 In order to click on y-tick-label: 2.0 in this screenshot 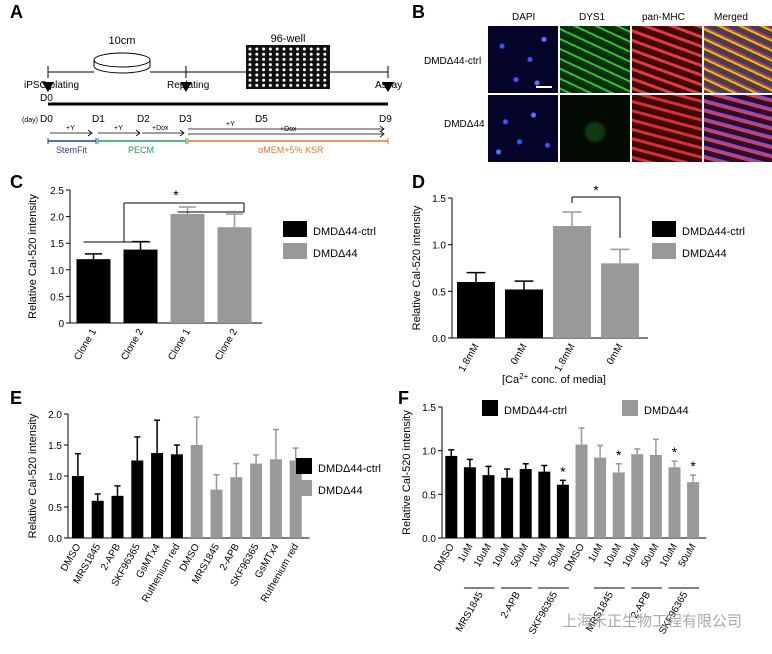, I will do `click(55, 415)`.